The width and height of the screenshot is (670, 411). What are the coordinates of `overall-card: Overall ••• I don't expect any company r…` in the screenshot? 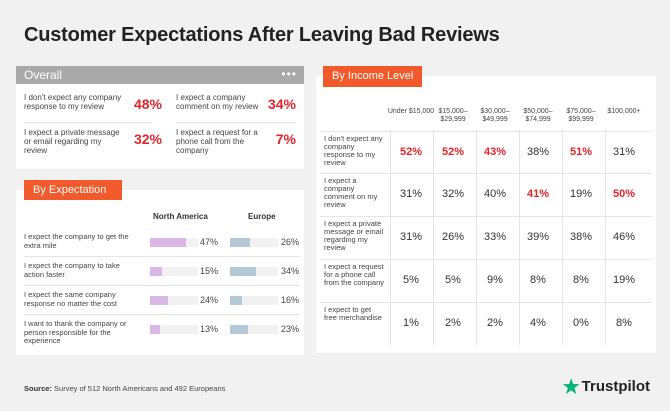 It's located at (160, 117).